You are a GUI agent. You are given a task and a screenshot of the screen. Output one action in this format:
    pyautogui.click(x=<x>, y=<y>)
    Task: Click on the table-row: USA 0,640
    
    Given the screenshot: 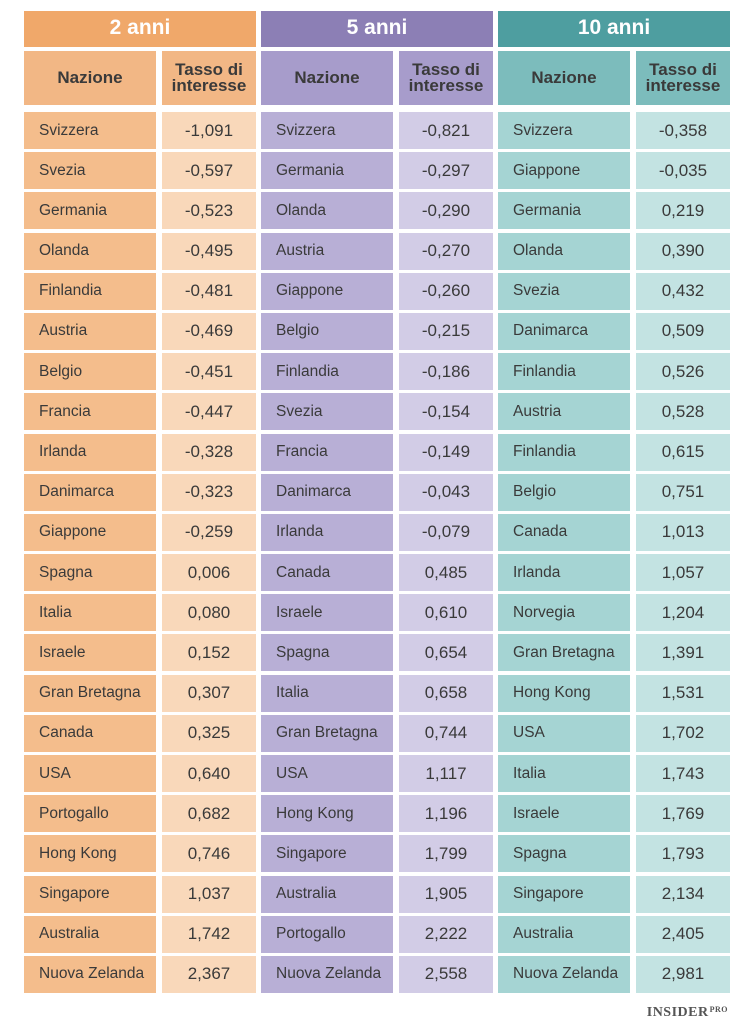 What is the action you would take?
    pyautogui.click(x=140, y=773)
    